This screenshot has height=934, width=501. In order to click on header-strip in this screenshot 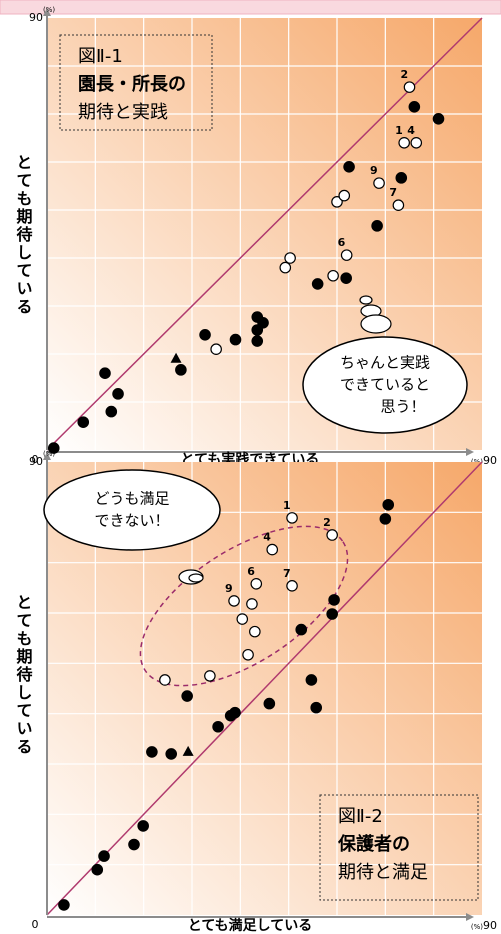, I will do `click(250, 7)`.